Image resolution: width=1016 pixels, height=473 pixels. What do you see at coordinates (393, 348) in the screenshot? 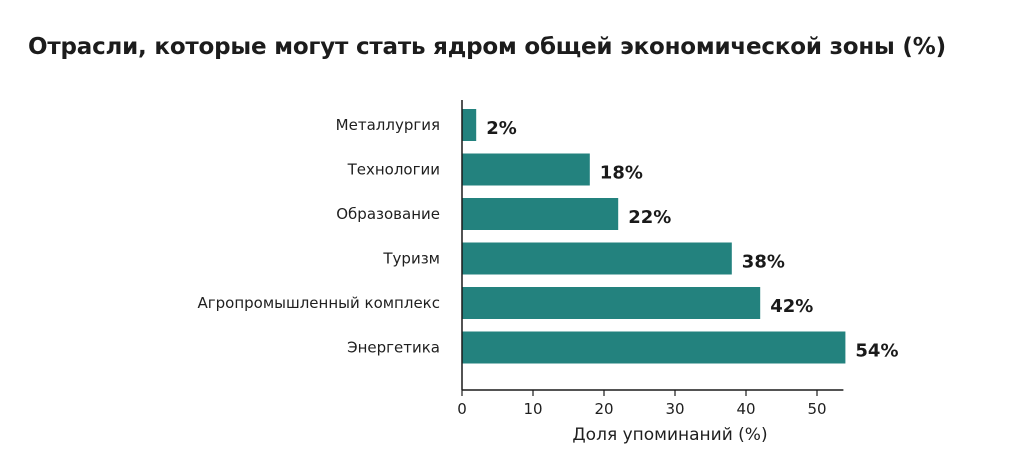
I see `category-label: Энергетика` at bounding box center [393, 348].